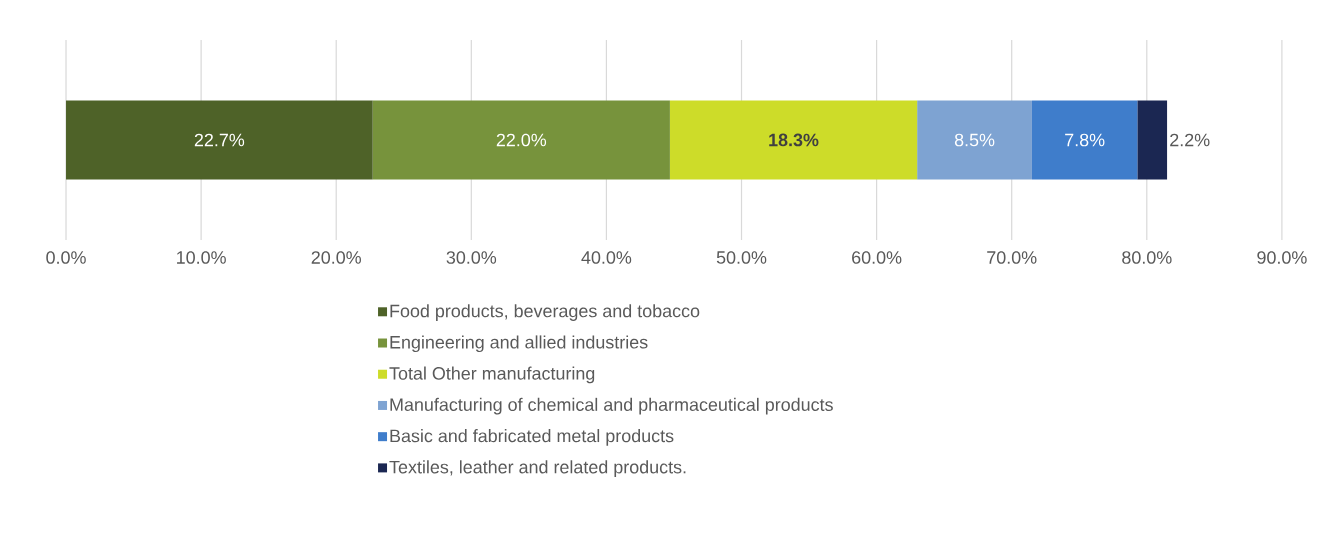 The image size is (1334, 558). I want to click on data-label: 22.0%, so click(521, 140).